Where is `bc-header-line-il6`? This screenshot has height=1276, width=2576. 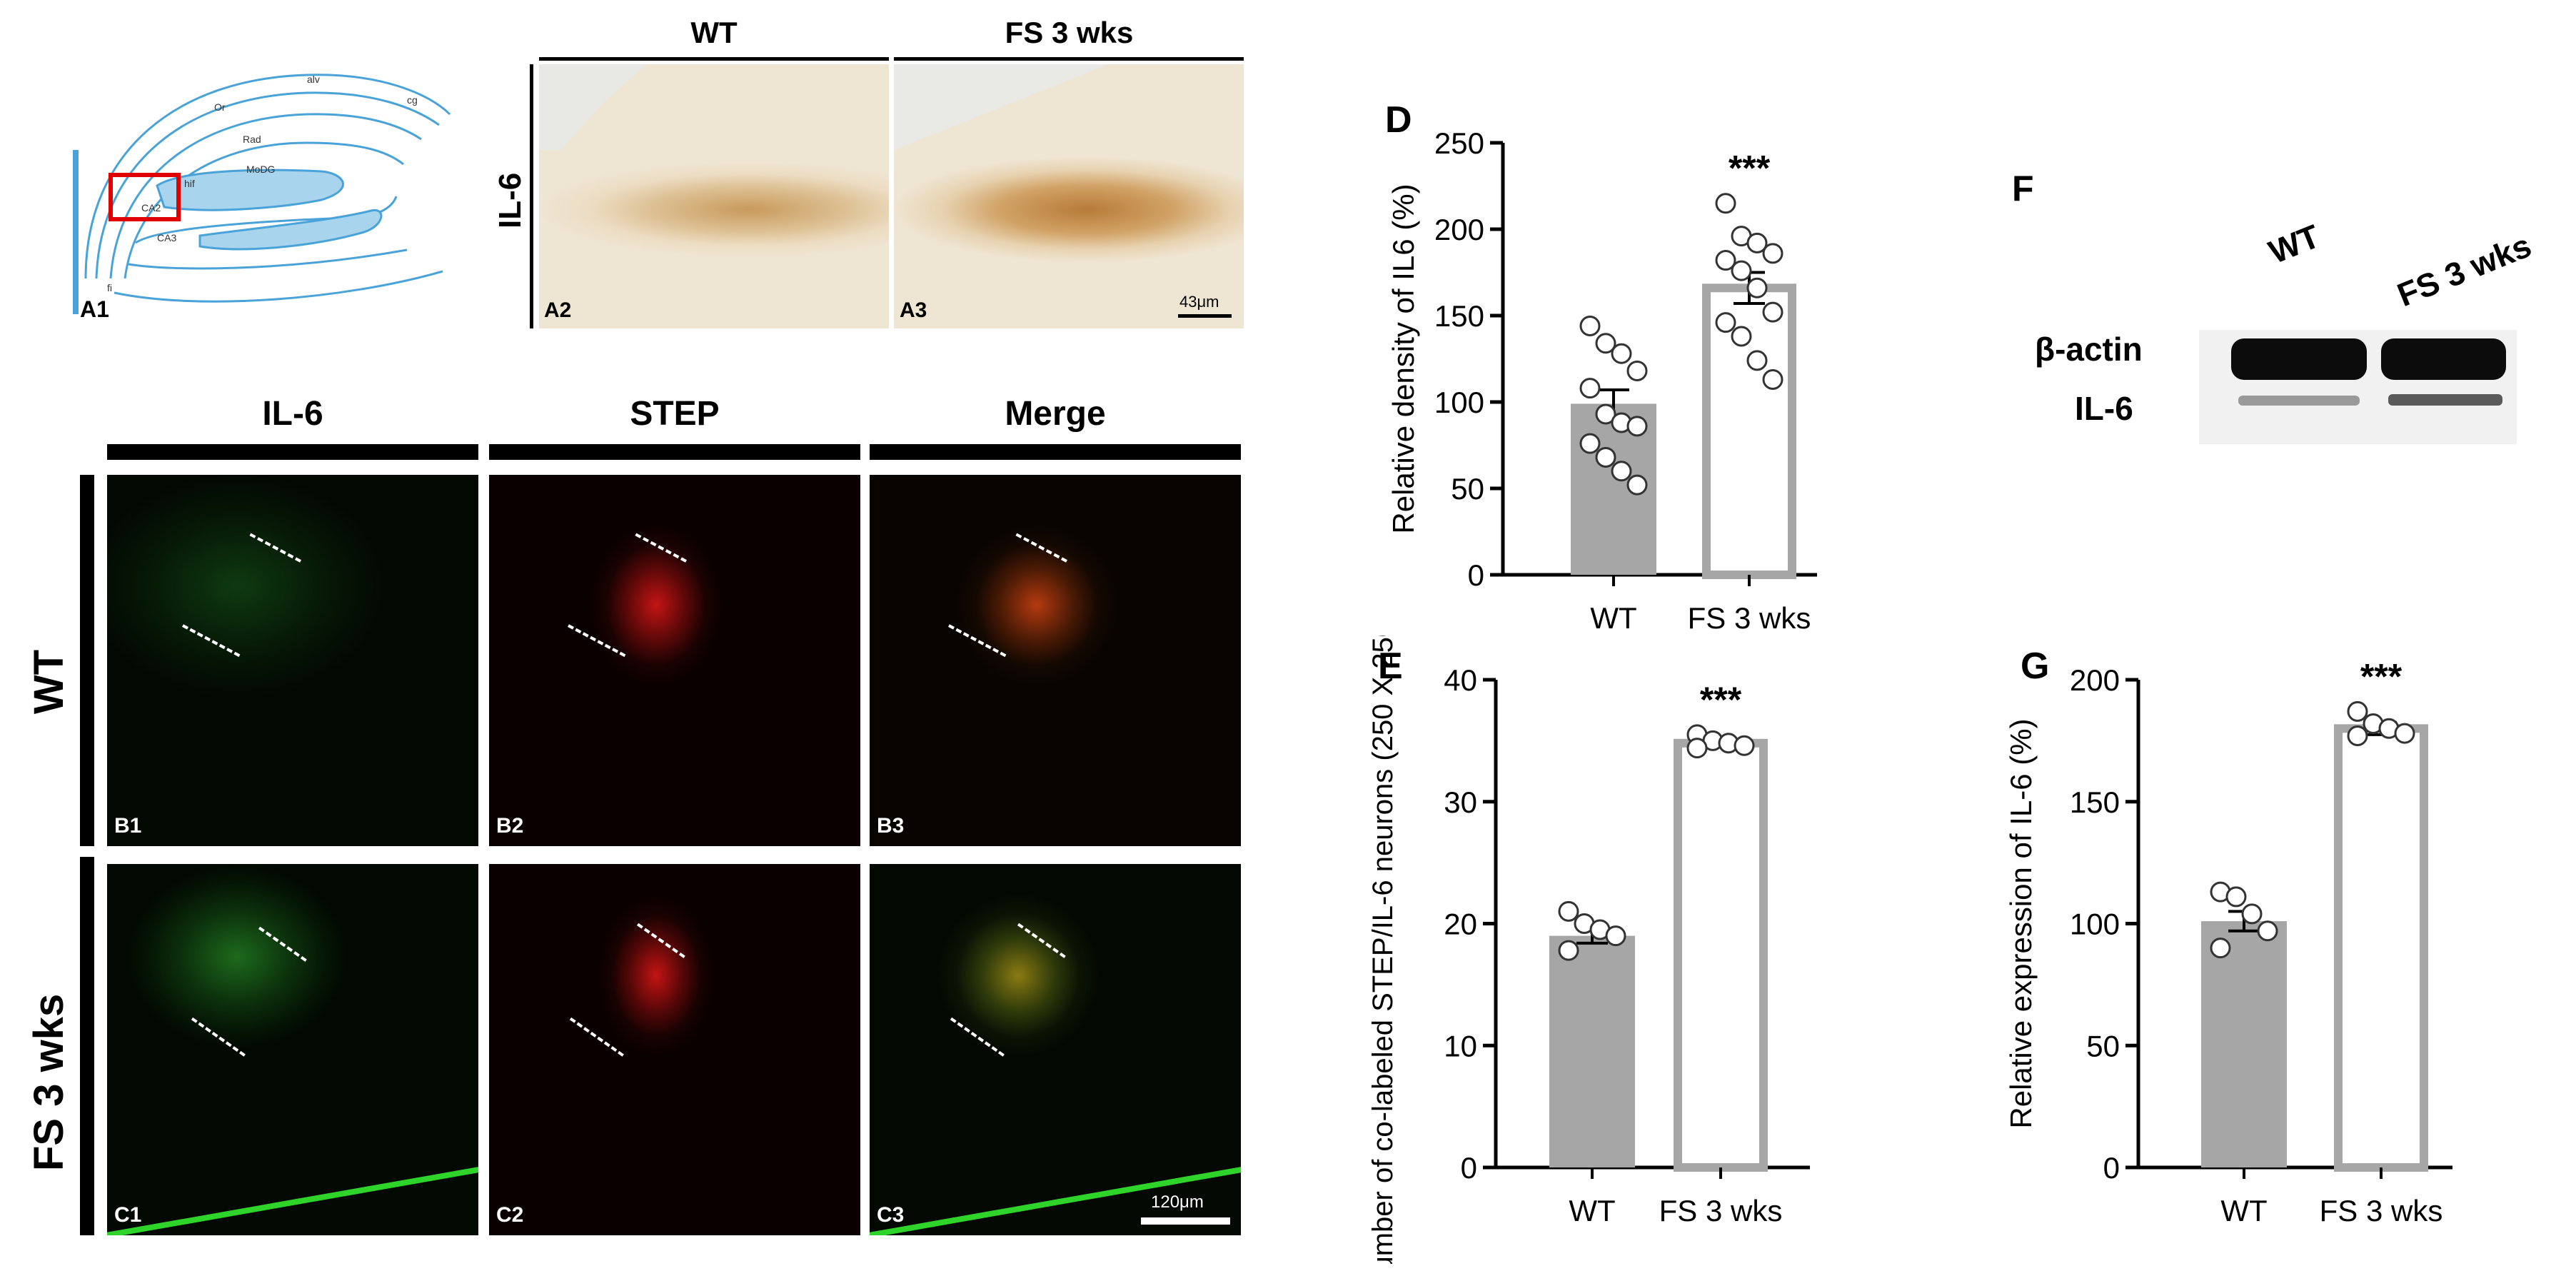
bc-header-line-il6 is located at coordinates (292, 452).